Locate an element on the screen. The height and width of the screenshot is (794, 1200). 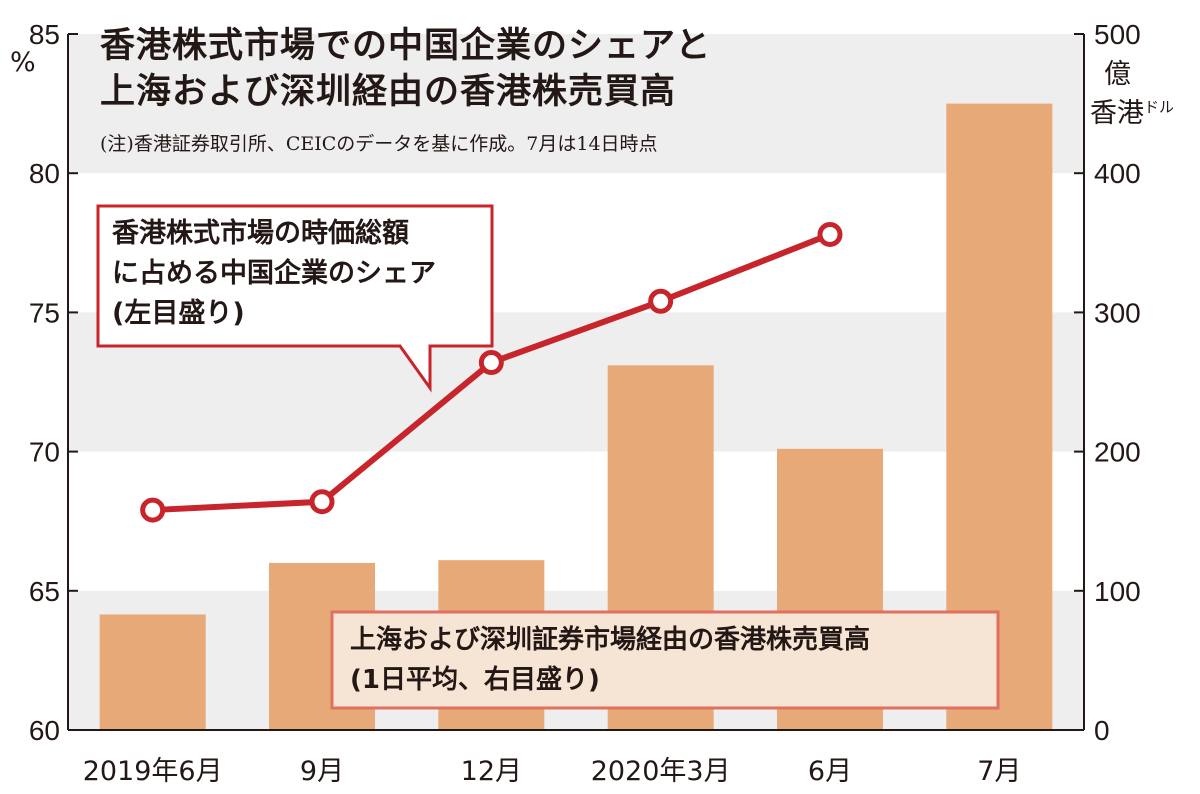
left-tick-label: 80 is located at coordinates (44, 173).